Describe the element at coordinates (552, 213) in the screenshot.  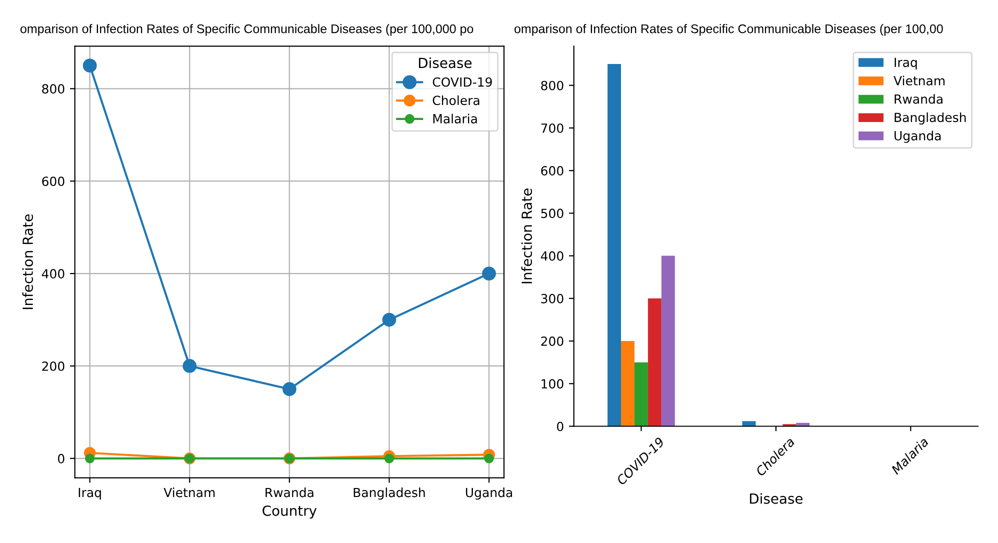
I see `y-tick-label: 500` at that location.